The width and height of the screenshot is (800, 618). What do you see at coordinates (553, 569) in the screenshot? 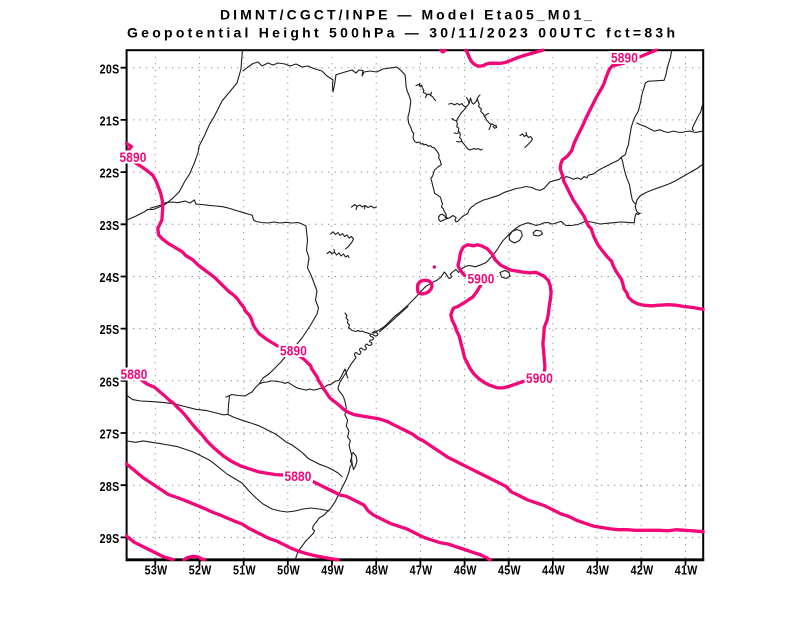
I see `svg-text: 44W` at bounding box center [553, 569].